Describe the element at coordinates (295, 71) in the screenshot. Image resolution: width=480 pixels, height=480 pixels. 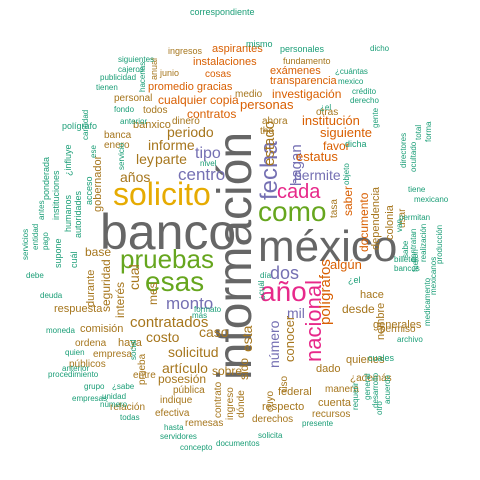
I see `word-examenes: exámenes` at that location.